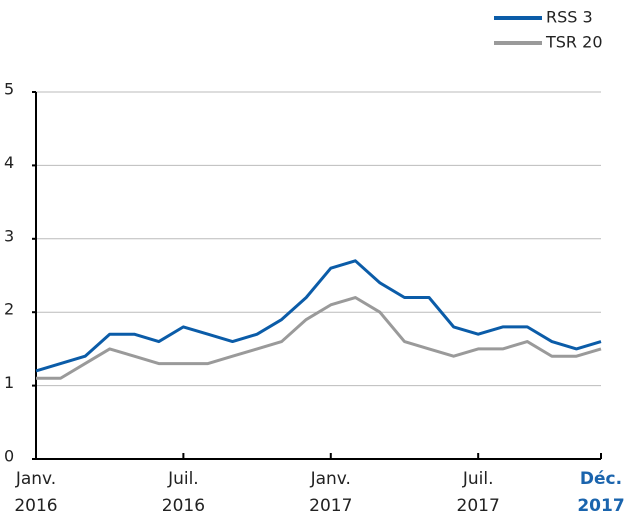 The image size is (624, 519). What do you see at coordinates (478, 492) in the screenshot?
I see `x-tick-label: Juil. 2017` at bounding box center [478, 492].